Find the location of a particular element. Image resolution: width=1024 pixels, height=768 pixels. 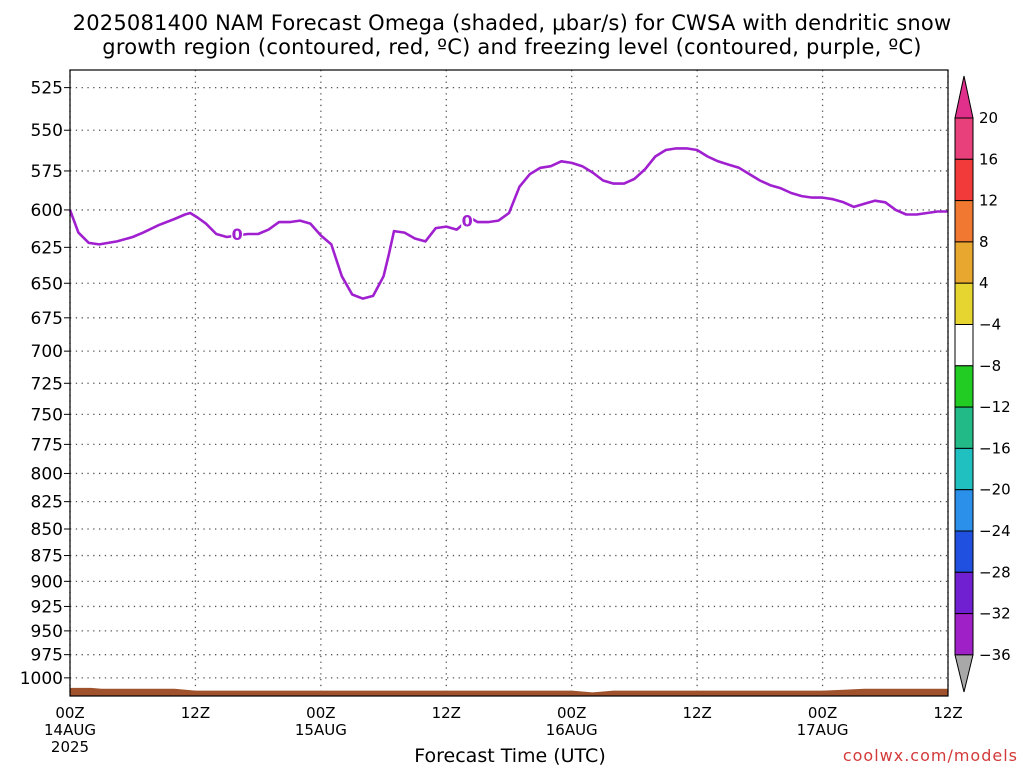

colorbar-tick-label: 20 is located at coordinates (988, 118).